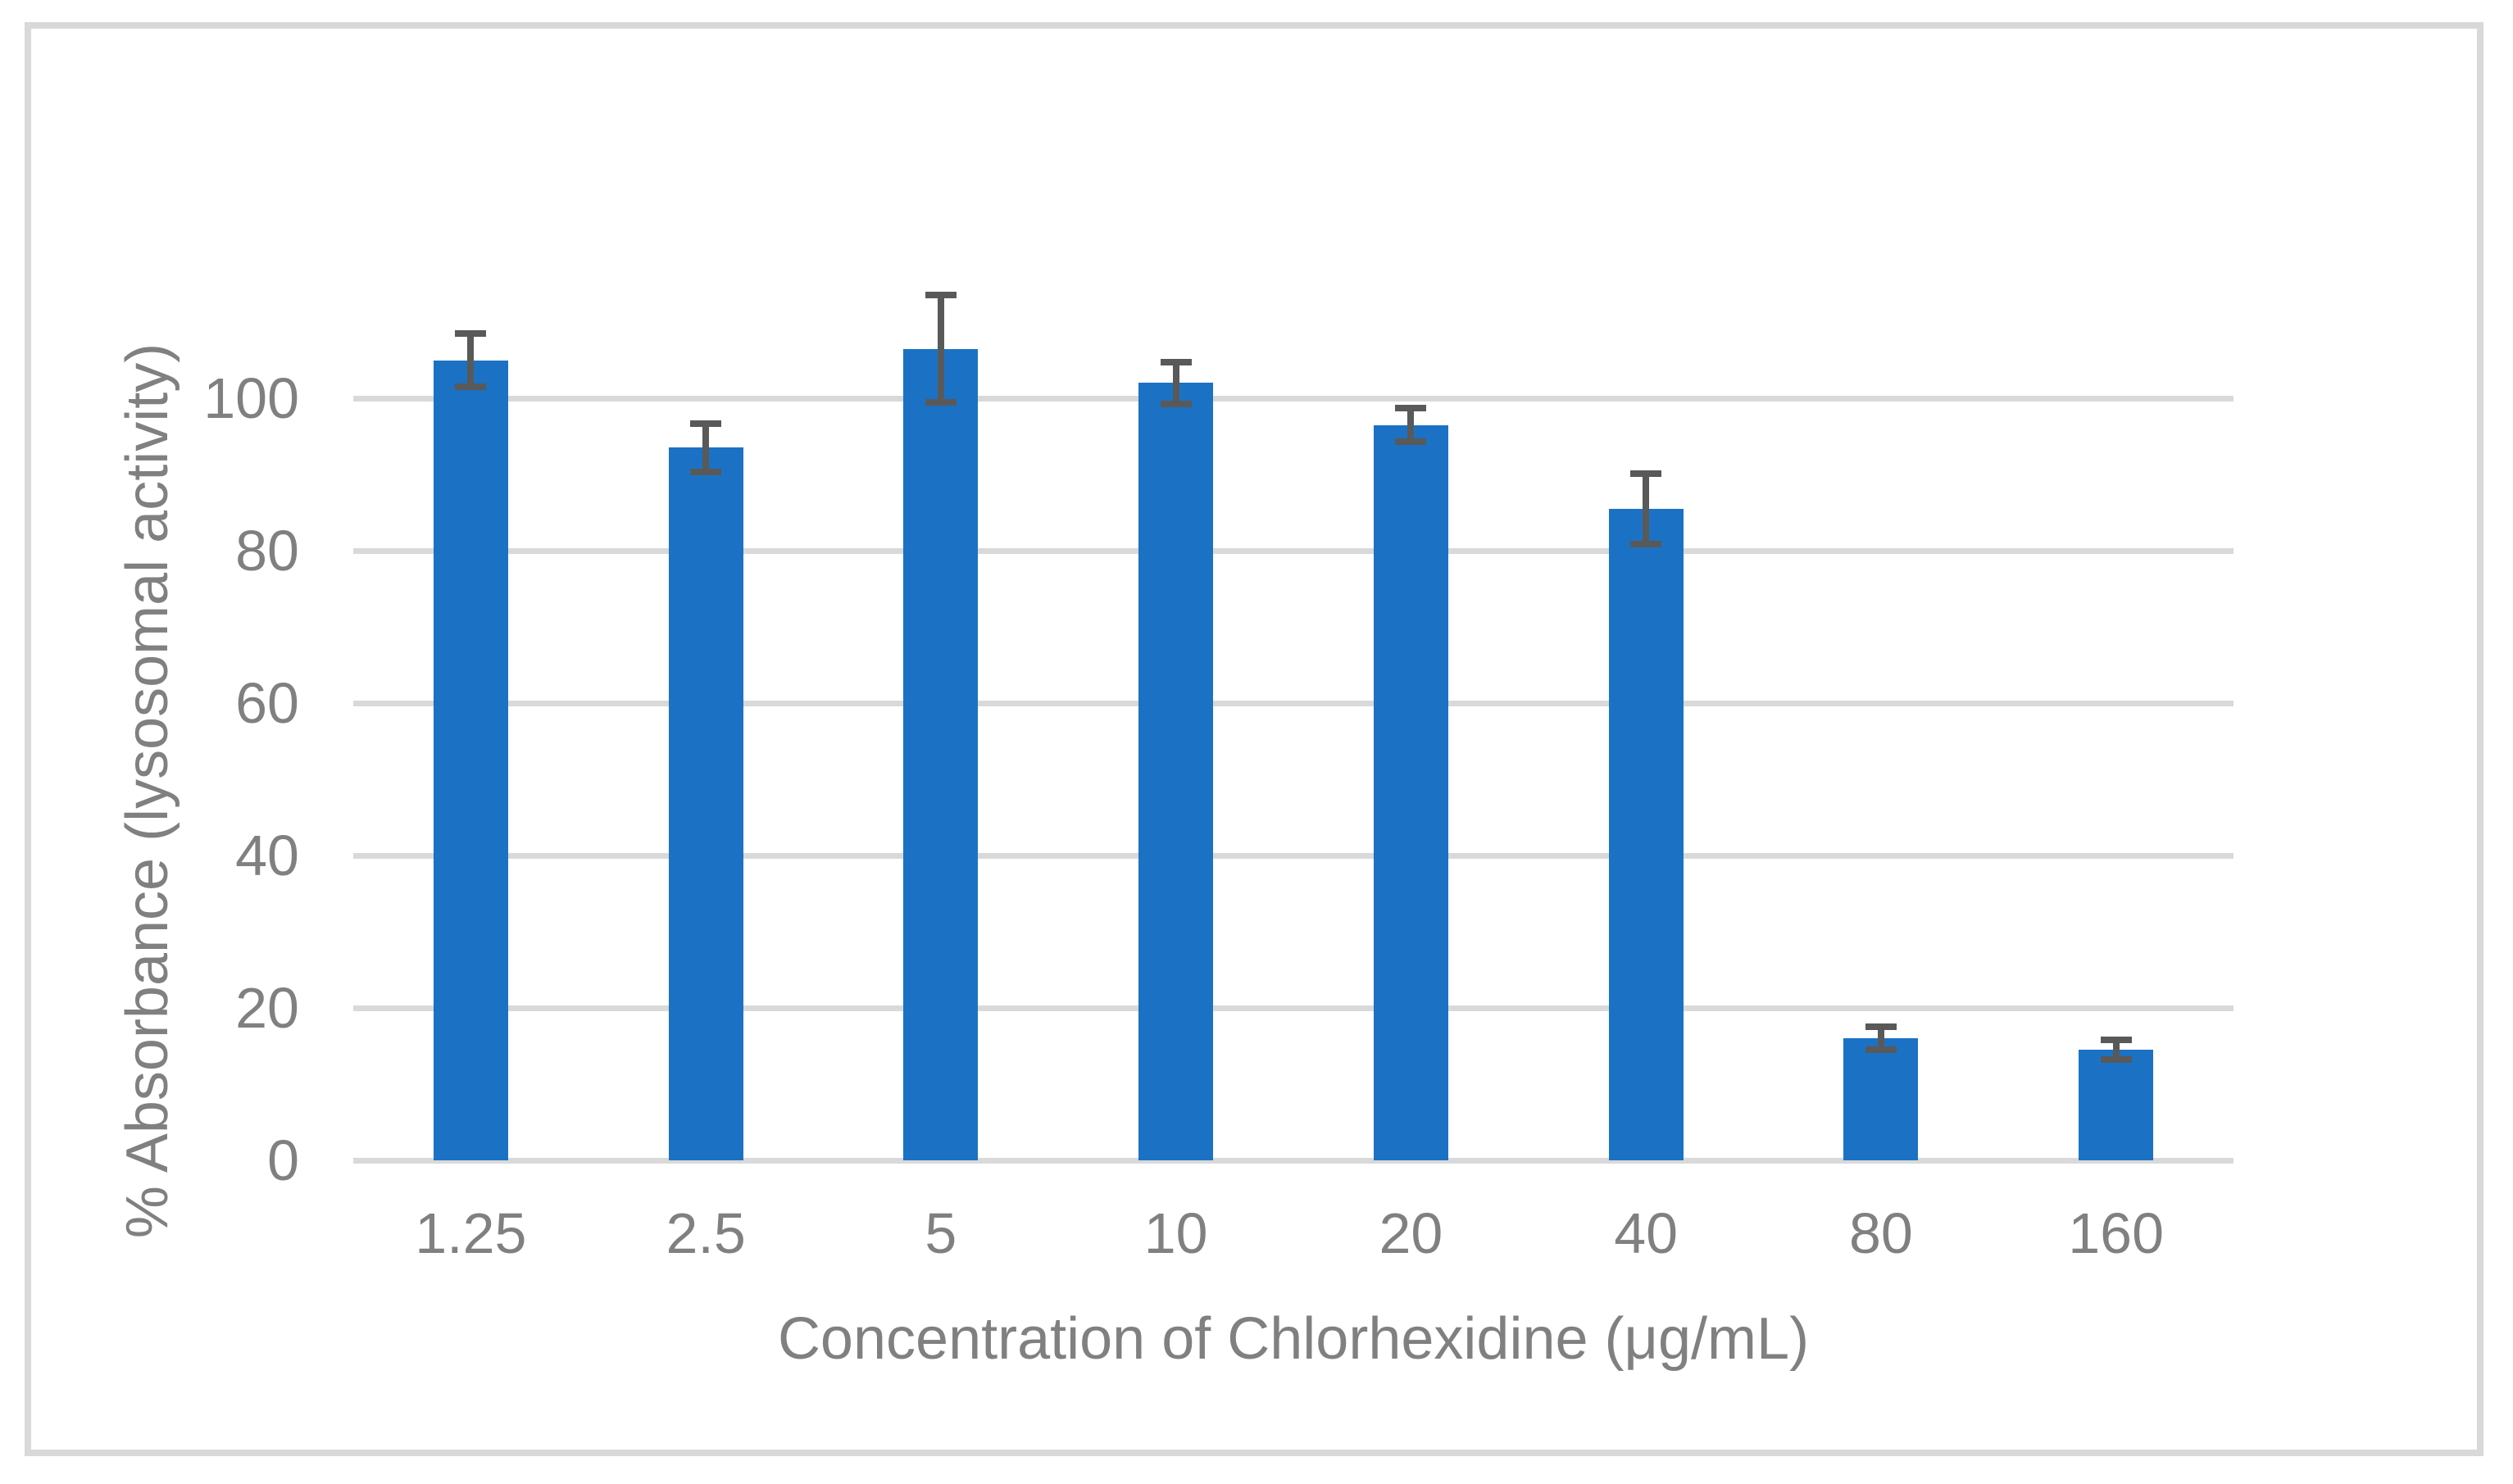 This screenshot has width=2513, height=1484. Describe the element at coordinates (251, 398) in the screenshot. I see `y-tick-label: 100` at that location.